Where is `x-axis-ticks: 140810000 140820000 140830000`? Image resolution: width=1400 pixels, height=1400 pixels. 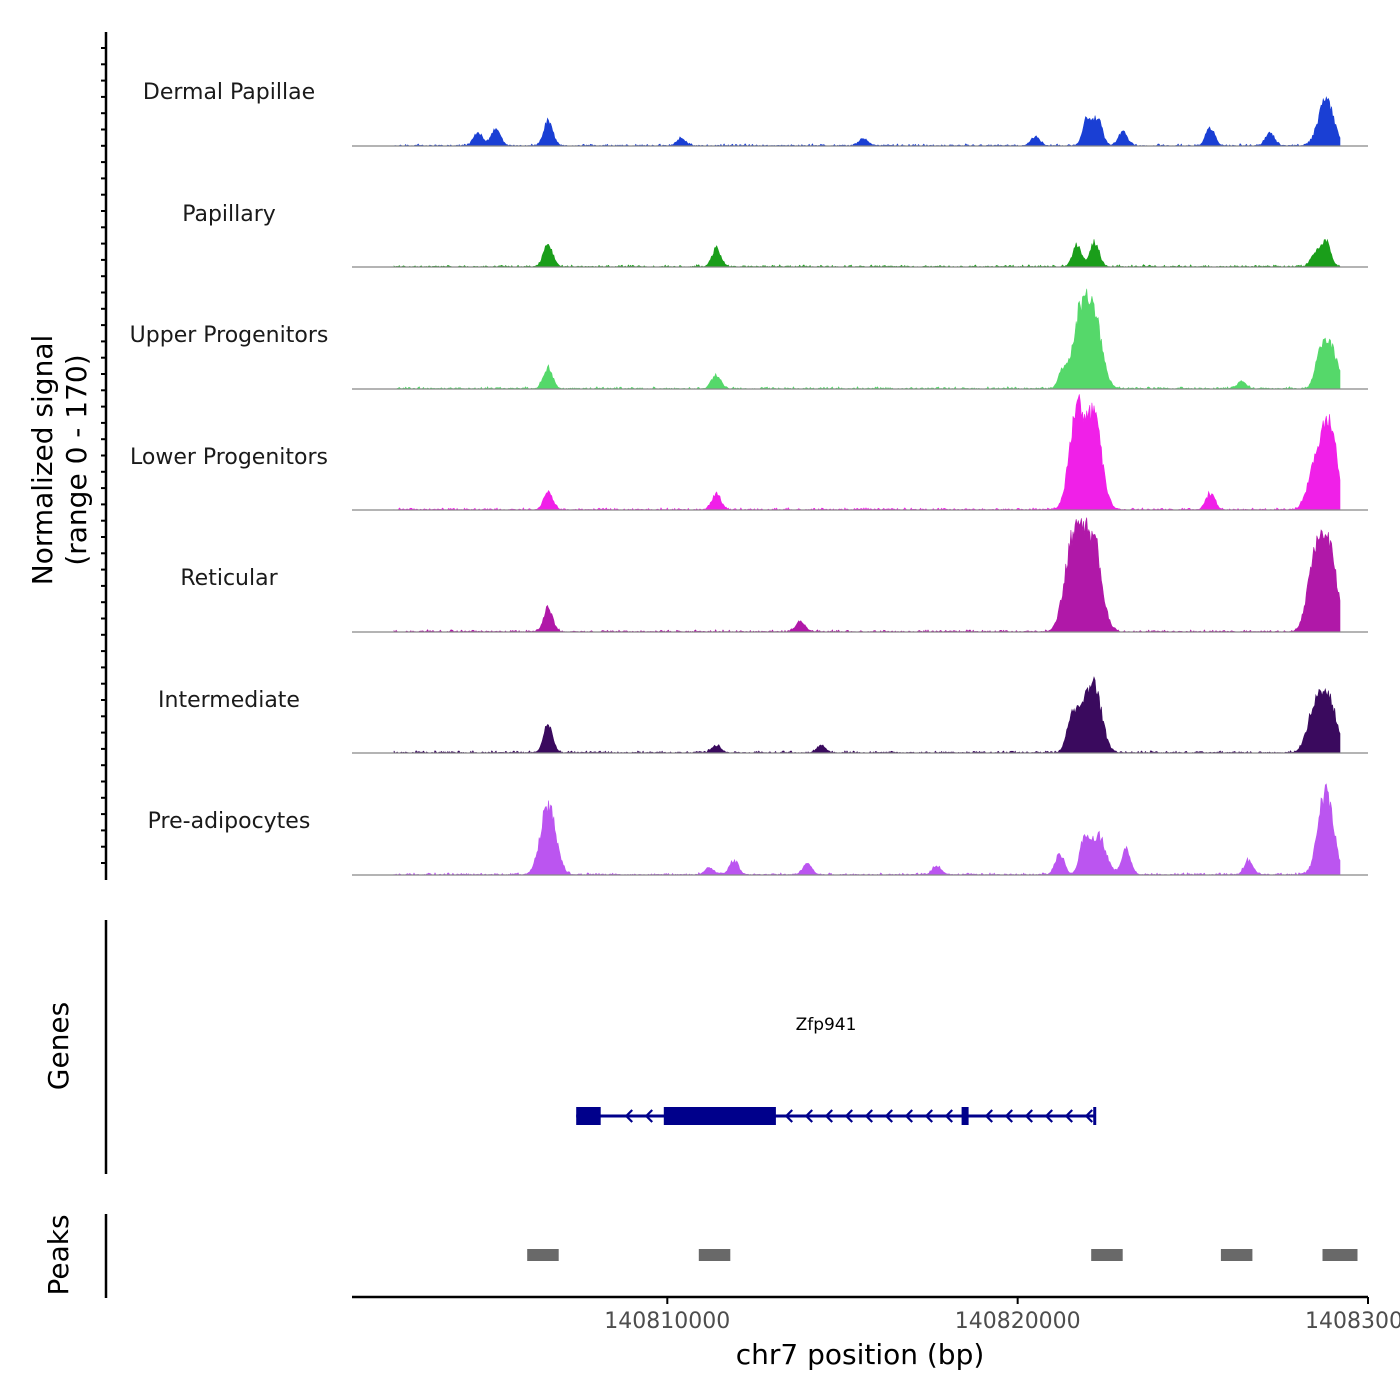
x-axis-ticks: 140810000 140820000 140830000 is located at coordinates (1002, 1315).